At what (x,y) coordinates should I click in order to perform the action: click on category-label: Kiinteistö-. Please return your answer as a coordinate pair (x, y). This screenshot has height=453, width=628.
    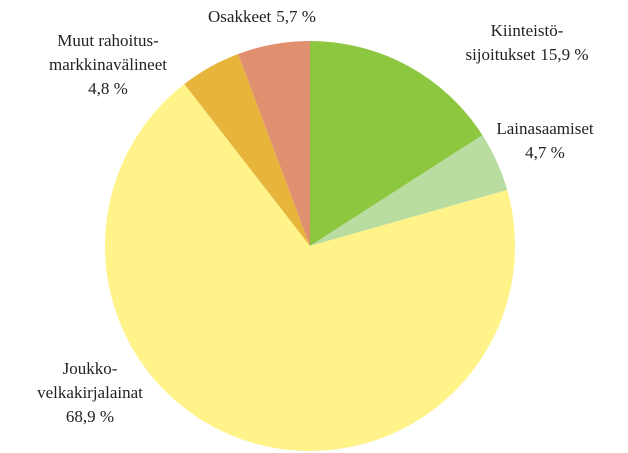
    Looking at the image, I should click on (527, 30).